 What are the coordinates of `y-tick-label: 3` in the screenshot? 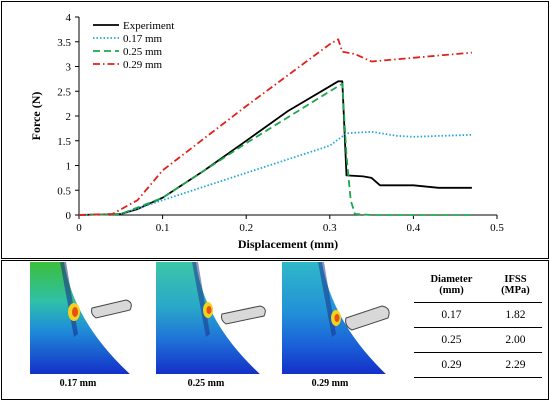 It's located at (69, 68).